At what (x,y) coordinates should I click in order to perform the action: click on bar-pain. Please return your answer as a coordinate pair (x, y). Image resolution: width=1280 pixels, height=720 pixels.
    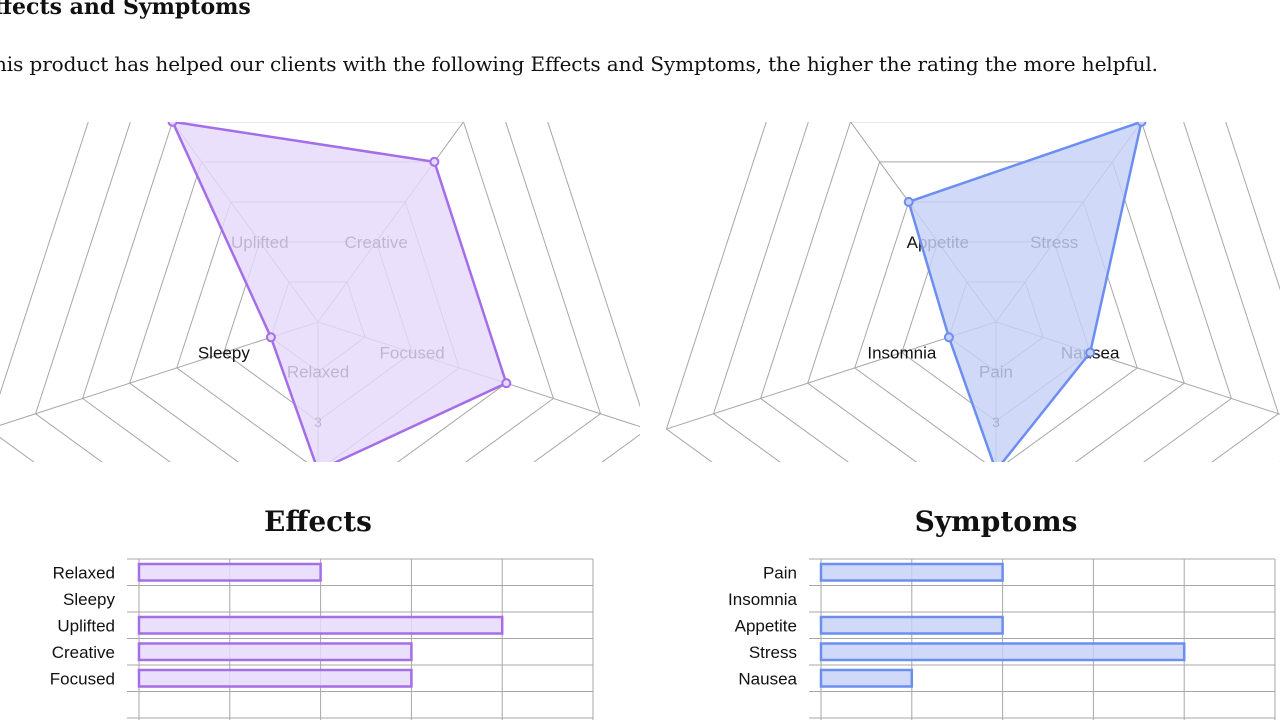
    Looking at the image, I should click on (911, 572).